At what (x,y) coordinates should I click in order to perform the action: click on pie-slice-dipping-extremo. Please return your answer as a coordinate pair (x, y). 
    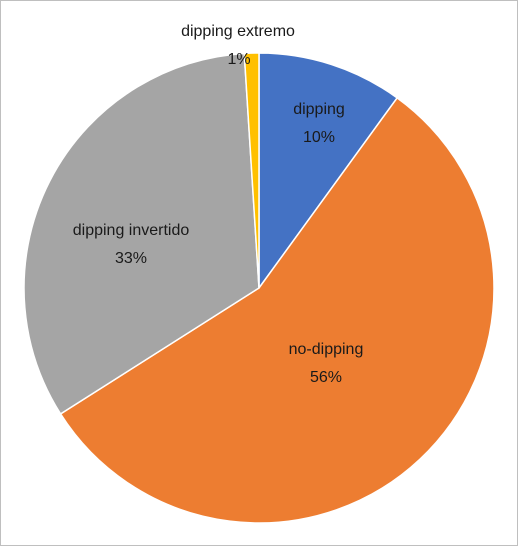
    Looking at the image, I should click on (251, 170).